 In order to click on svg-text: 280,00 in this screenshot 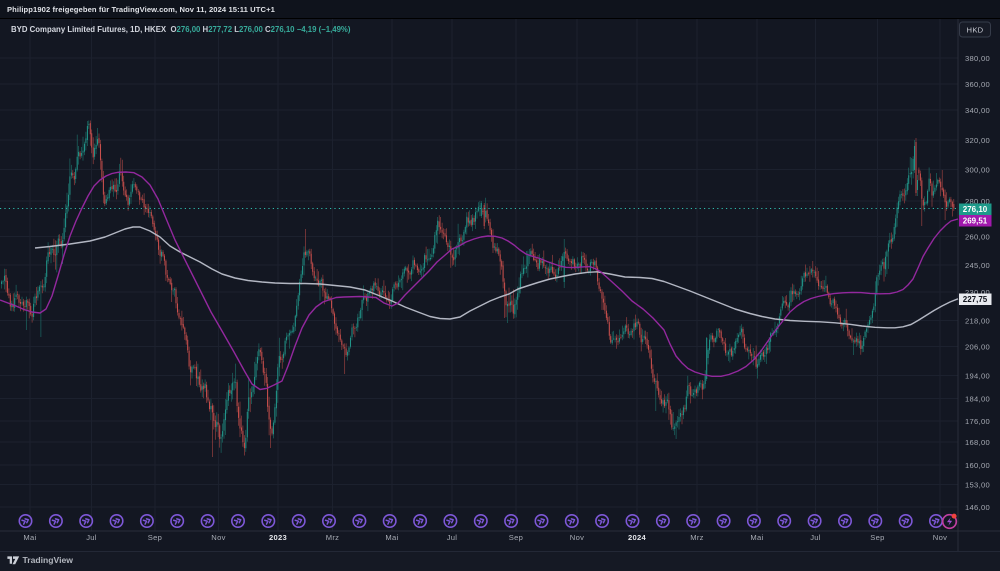, I will do `click(977, 201)`.